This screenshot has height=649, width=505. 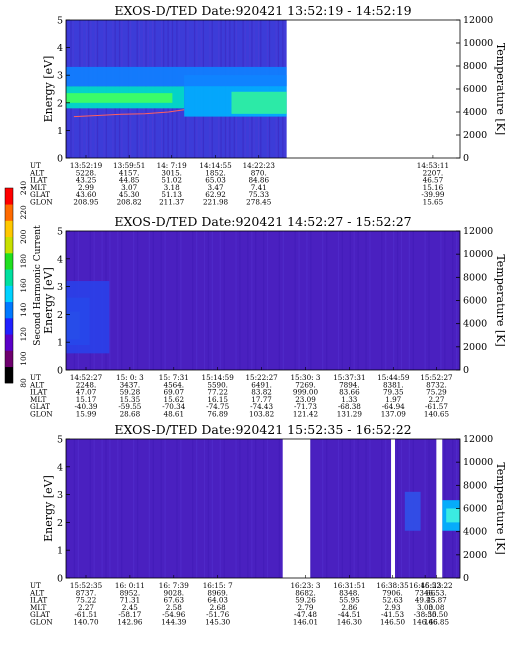 I want to click on y2-tick-label: 8000, so click(x=475, y=485).